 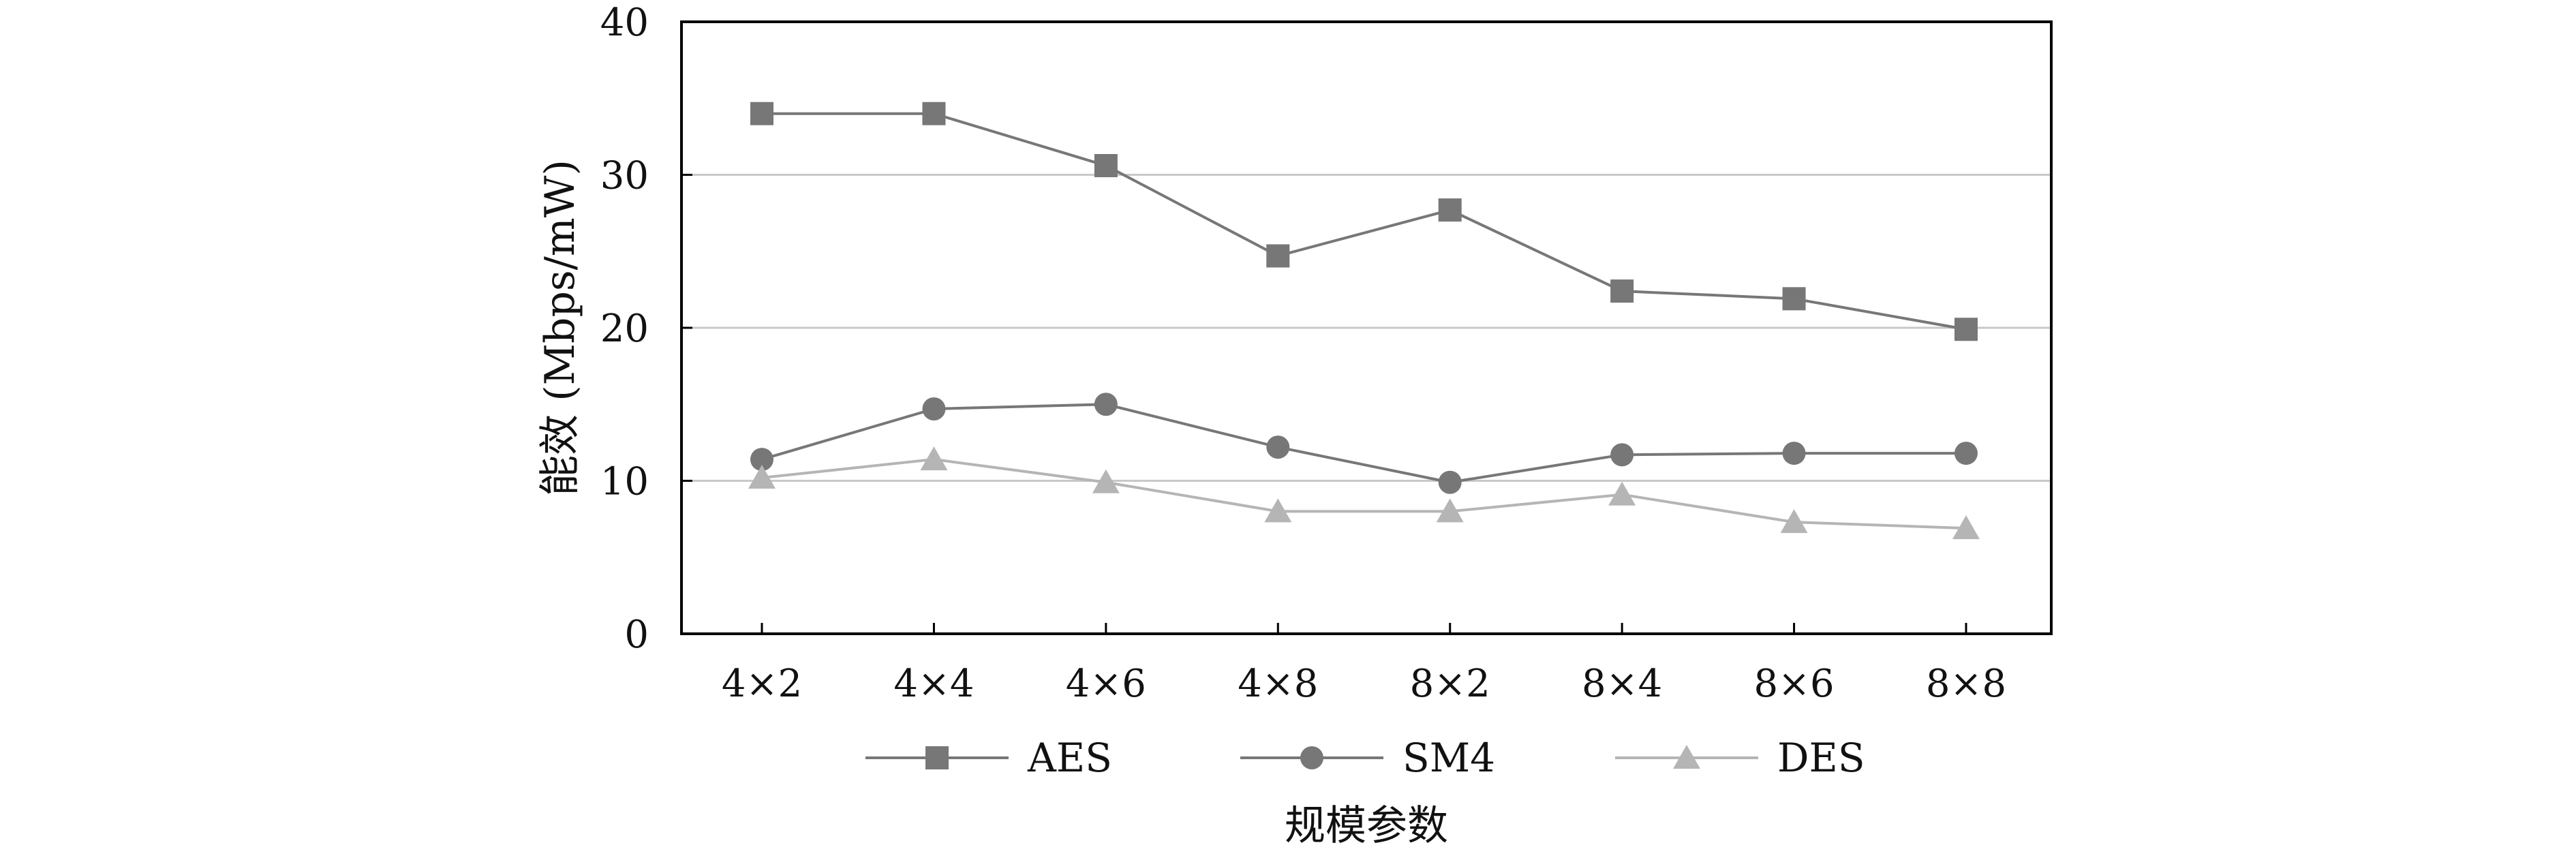 What do you see at coordinates (1106, 684) in the screenshot?
I see `x-tick-label: 4×6` at bounding box center [1106, 684].